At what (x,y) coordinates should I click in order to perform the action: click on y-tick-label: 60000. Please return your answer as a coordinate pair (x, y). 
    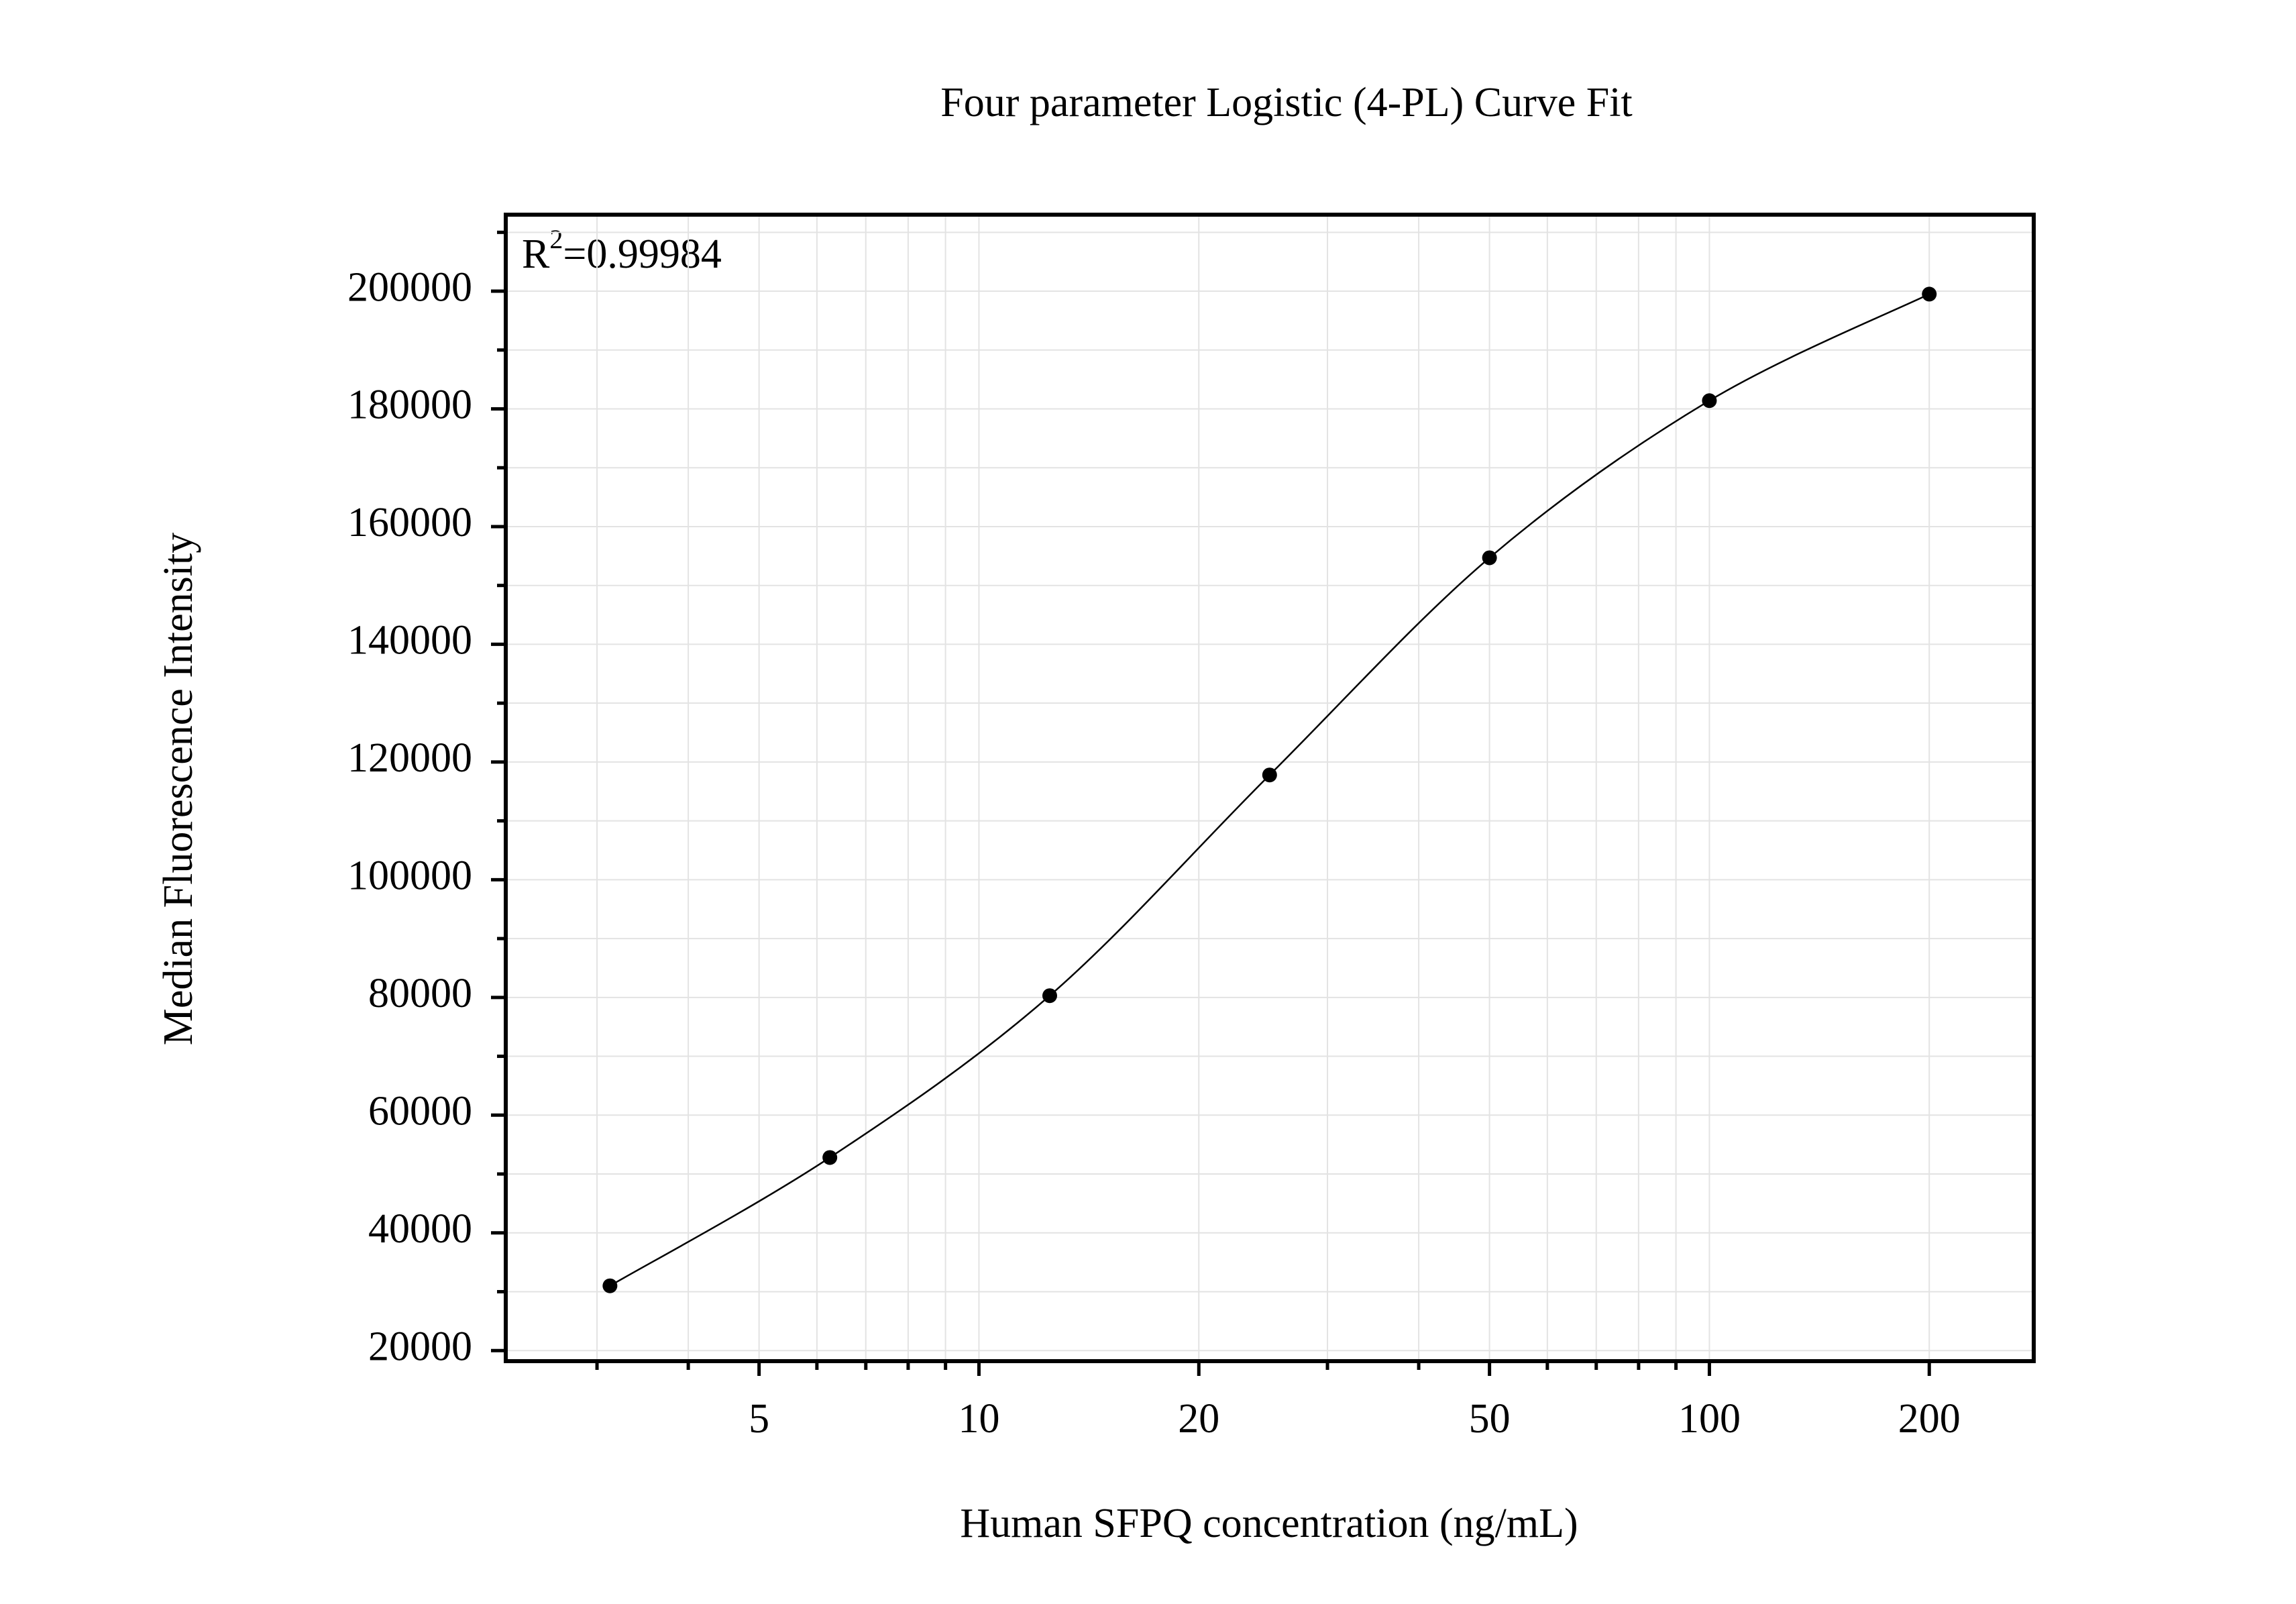
    Looking at the image, I should click on (420, 1111).